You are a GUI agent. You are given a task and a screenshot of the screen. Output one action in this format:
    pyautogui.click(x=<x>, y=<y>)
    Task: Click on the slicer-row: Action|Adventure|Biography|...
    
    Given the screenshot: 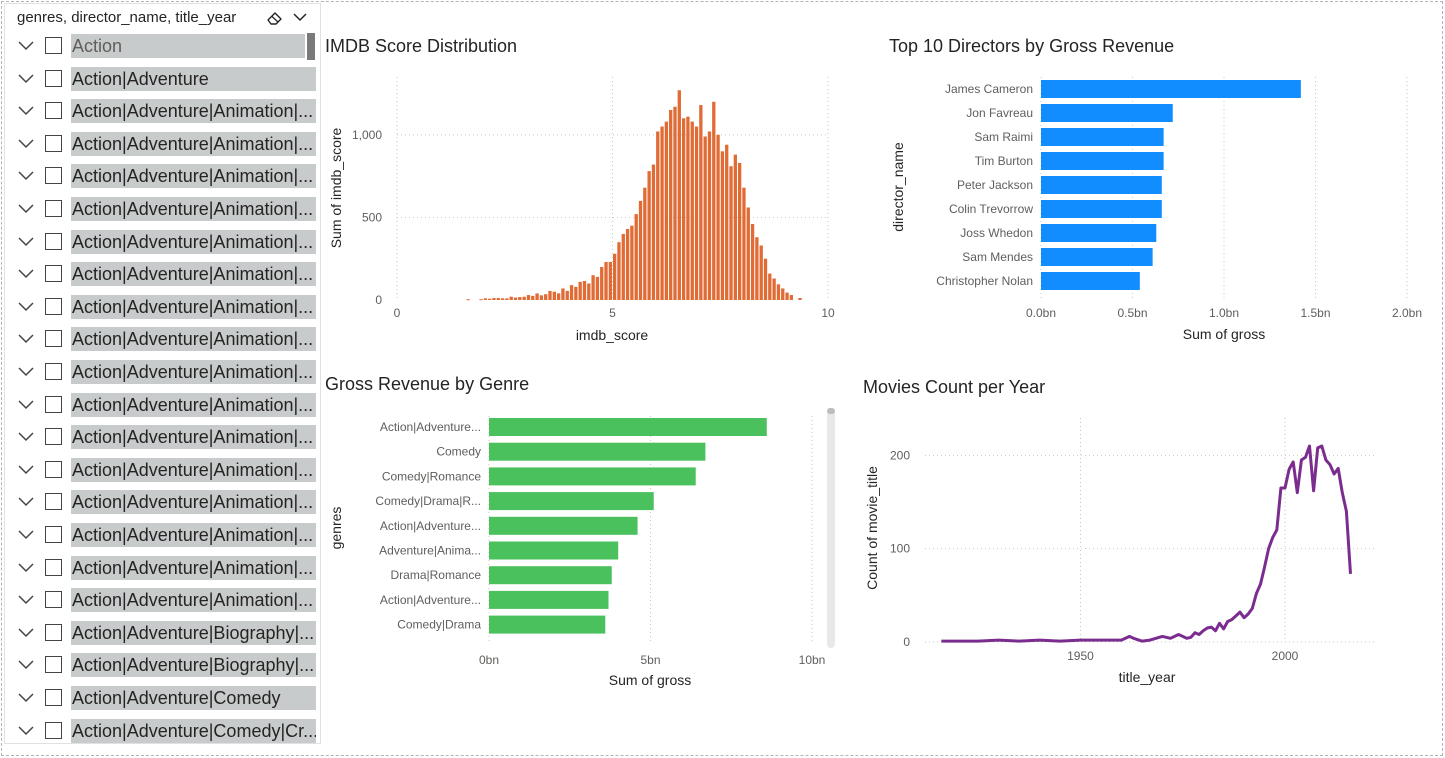 What is the action you would take?
    pyautogui.click(x=162, y=665)
    